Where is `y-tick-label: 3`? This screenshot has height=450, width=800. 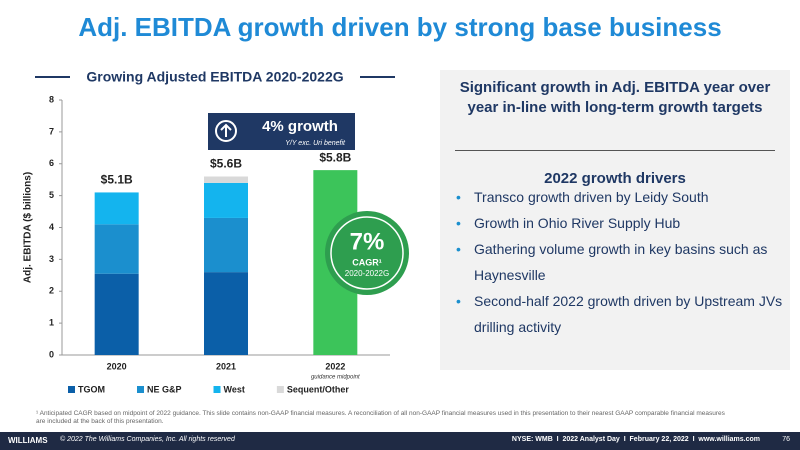
y-tick-label: 3 is located at coordinates (51, 259).